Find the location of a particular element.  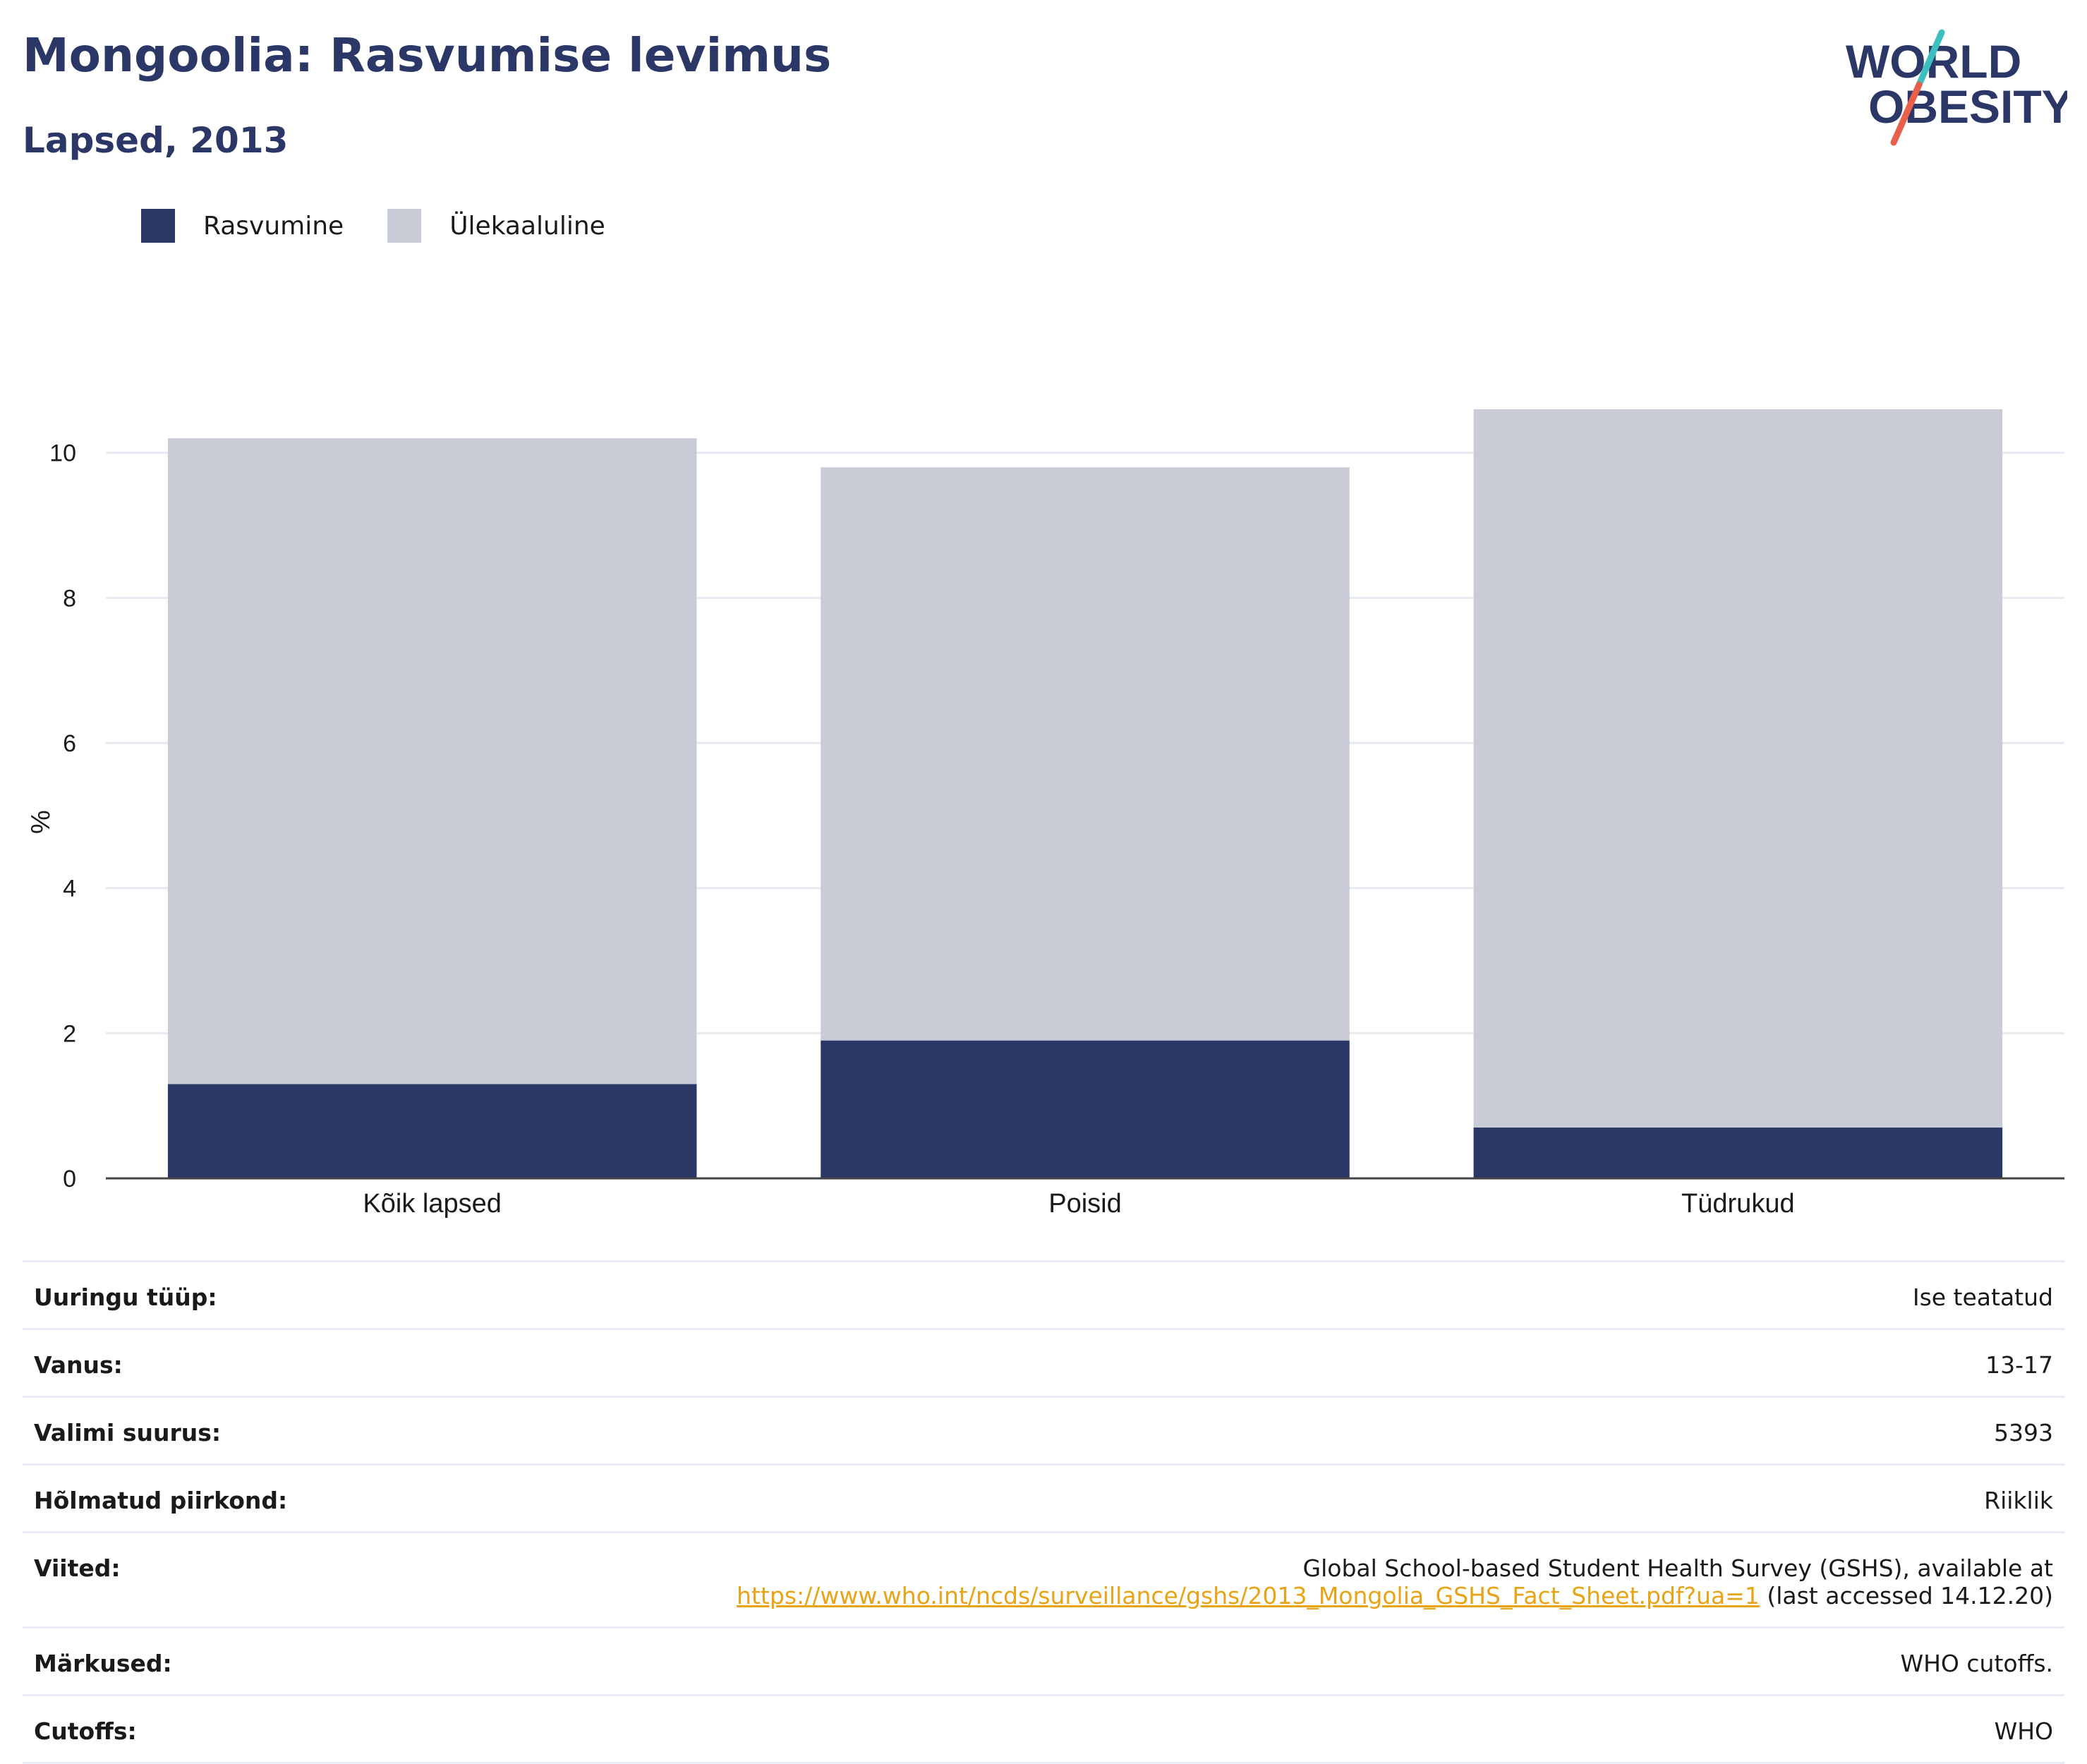

meta-value: WHO is located at coordinates (2023, 1731).